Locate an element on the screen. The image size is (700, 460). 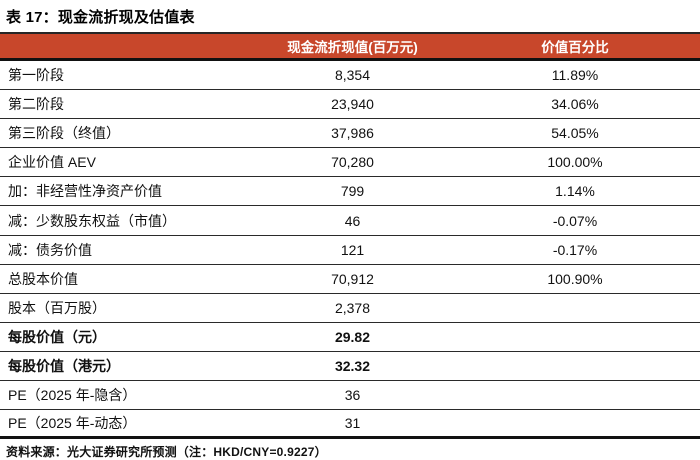
table-row: 加：非经营性净资产价值 799 1.14% is located at coordinates (350, 192).